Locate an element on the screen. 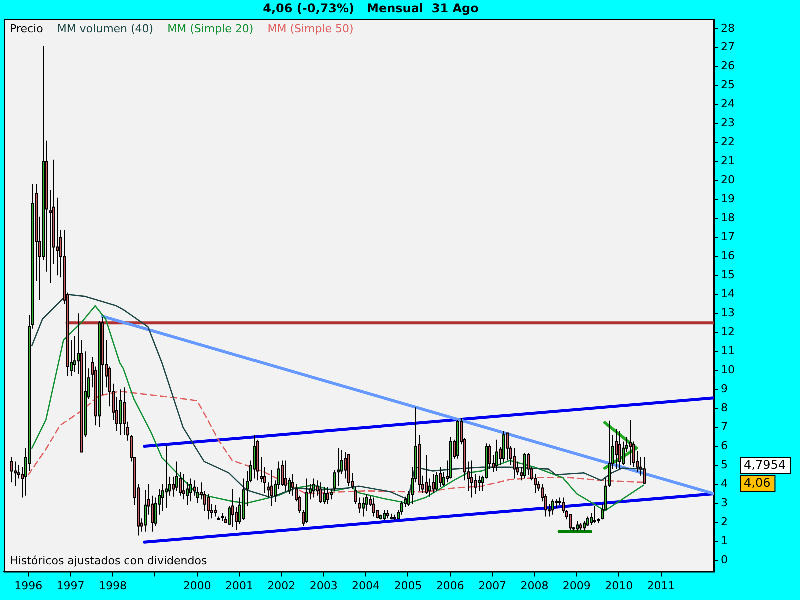 The height and width of the screenshot is (600, 800). x-tick-label: 2002 is located at coordinates (282, 585).